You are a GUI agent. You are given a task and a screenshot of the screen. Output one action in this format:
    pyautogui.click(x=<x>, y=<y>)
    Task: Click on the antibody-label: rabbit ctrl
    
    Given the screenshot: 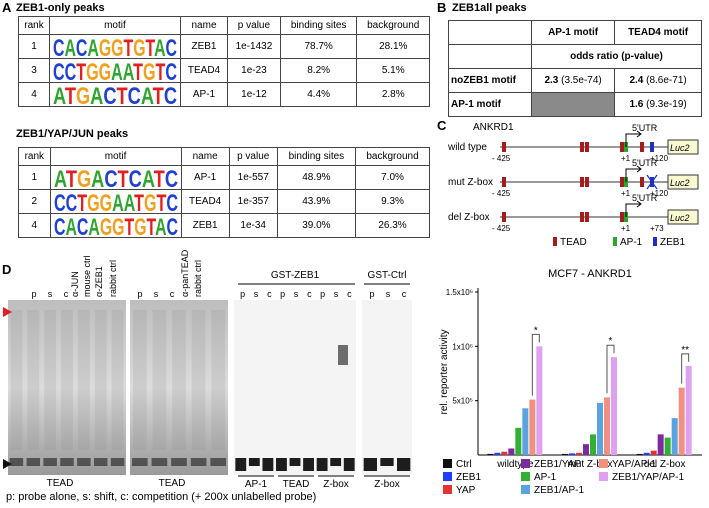 What is the action you would take?
    pyautogui.click(x=198, y=278)
    